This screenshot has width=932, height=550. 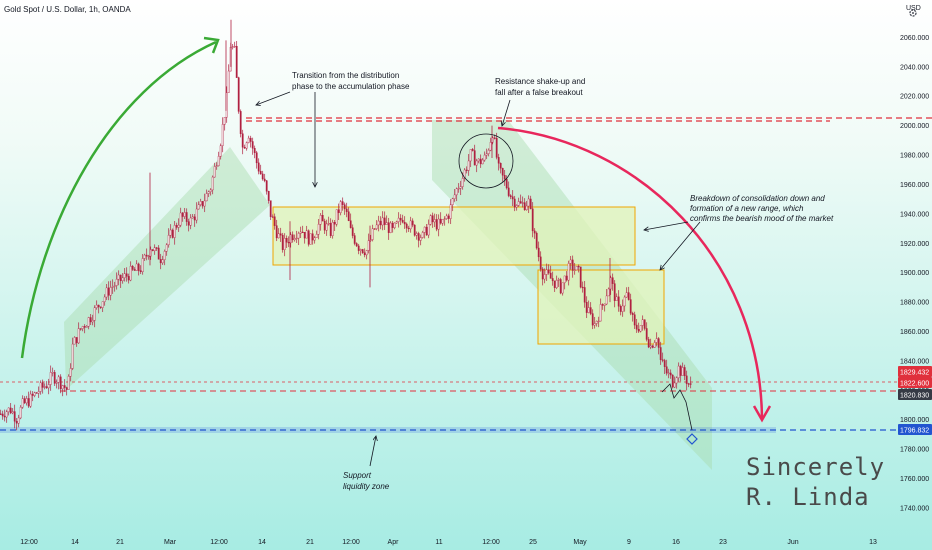 What do you see at coordinates (914, 373) in the screenshot?
I see `svg-text: 1829.432` at bounding box center [914, 373].